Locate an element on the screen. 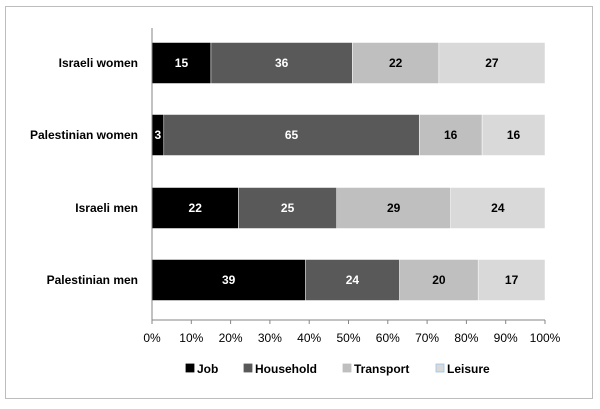  x-tick-label: 0% is located at coordinates (152, 338).